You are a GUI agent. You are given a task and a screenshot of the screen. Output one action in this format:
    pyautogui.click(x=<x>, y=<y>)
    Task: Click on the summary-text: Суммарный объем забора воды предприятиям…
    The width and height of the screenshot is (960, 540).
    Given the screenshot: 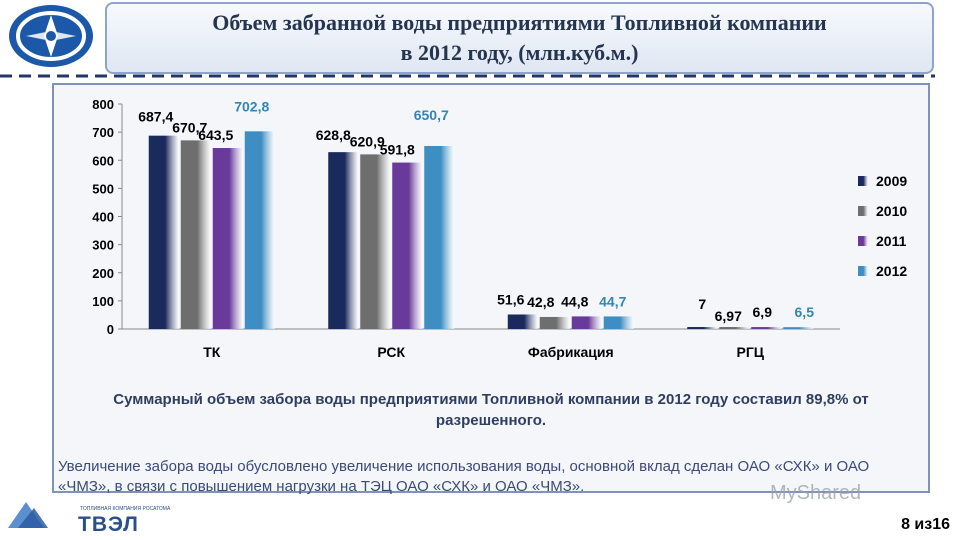 What is the action you would take?
    pyautogui.click(x=491, y=410)
    